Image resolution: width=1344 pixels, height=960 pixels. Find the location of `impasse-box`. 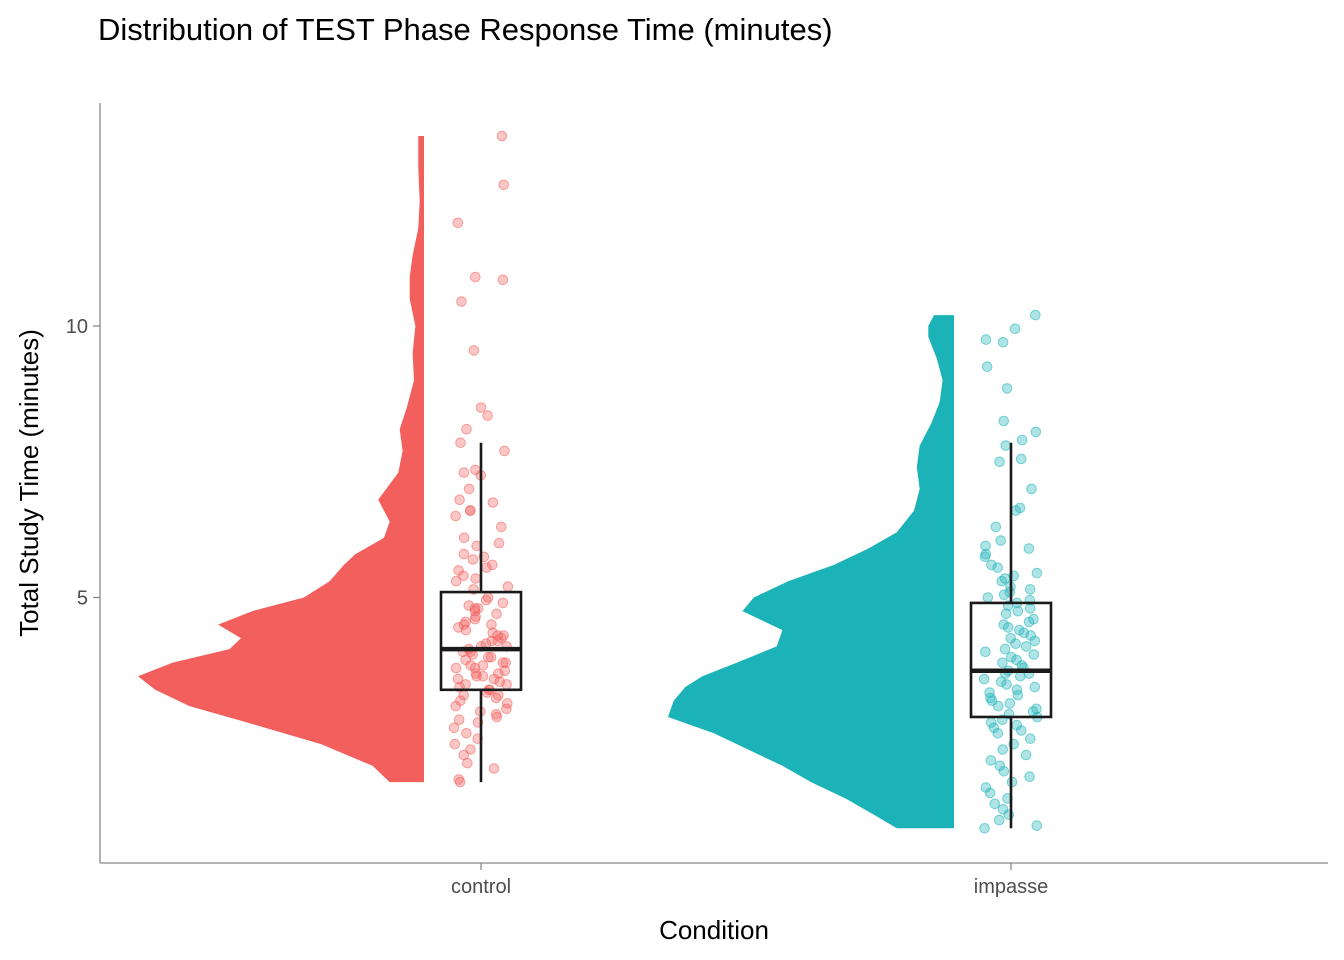

impasse-box is located at coordinates (1011, 660).